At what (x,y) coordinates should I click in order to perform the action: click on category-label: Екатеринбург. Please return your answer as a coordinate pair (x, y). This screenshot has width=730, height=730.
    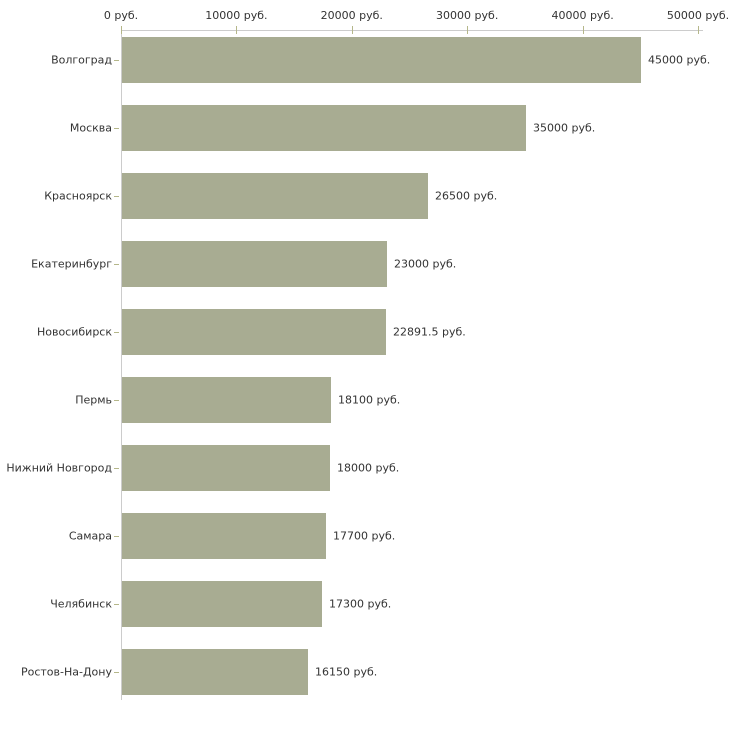
    Looking at the image, I should click on (71, 264).